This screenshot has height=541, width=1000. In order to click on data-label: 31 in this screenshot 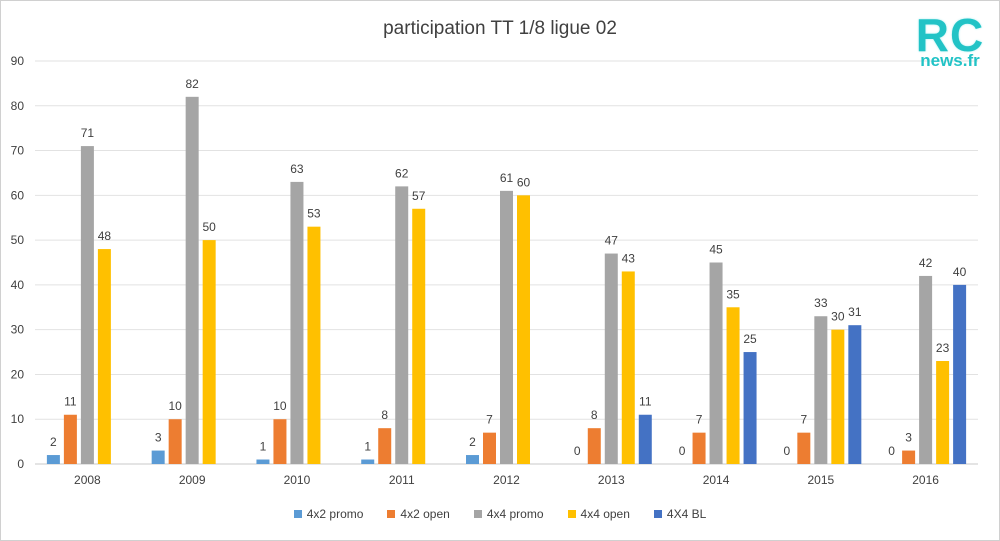, I will do `click(855, 312)`.